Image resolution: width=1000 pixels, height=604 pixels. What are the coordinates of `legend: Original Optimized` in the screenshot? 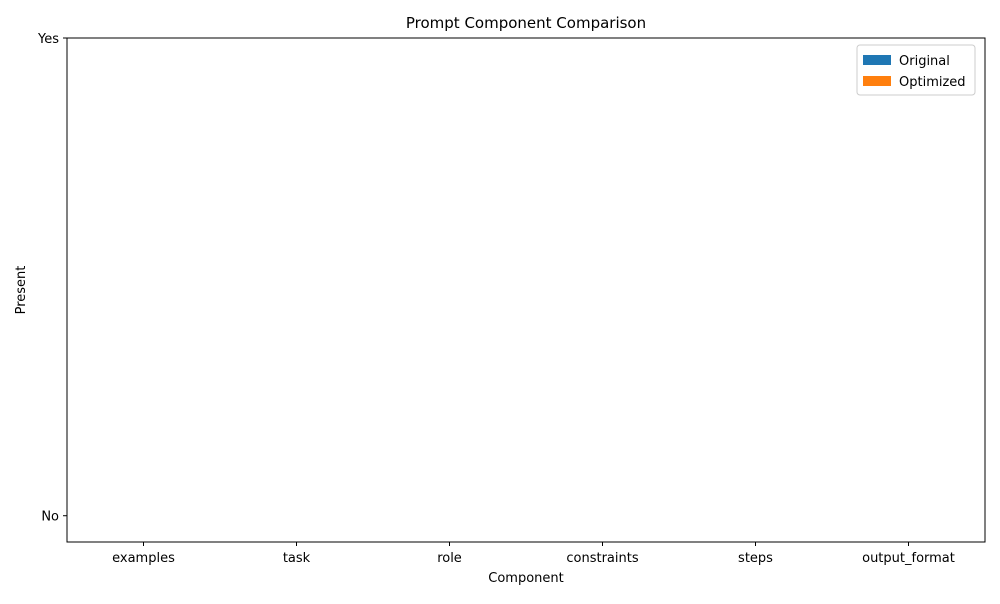 It's located at (916, 70).